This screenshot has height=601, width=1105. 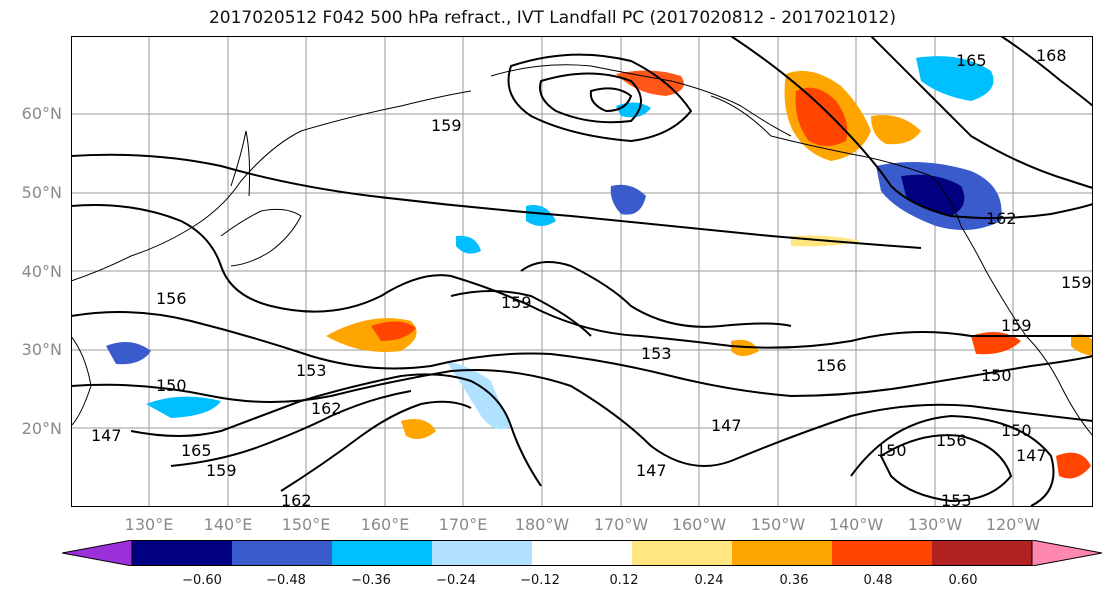 I want to click on lon-tick-label: 170°E, so click(x=463, y=524).